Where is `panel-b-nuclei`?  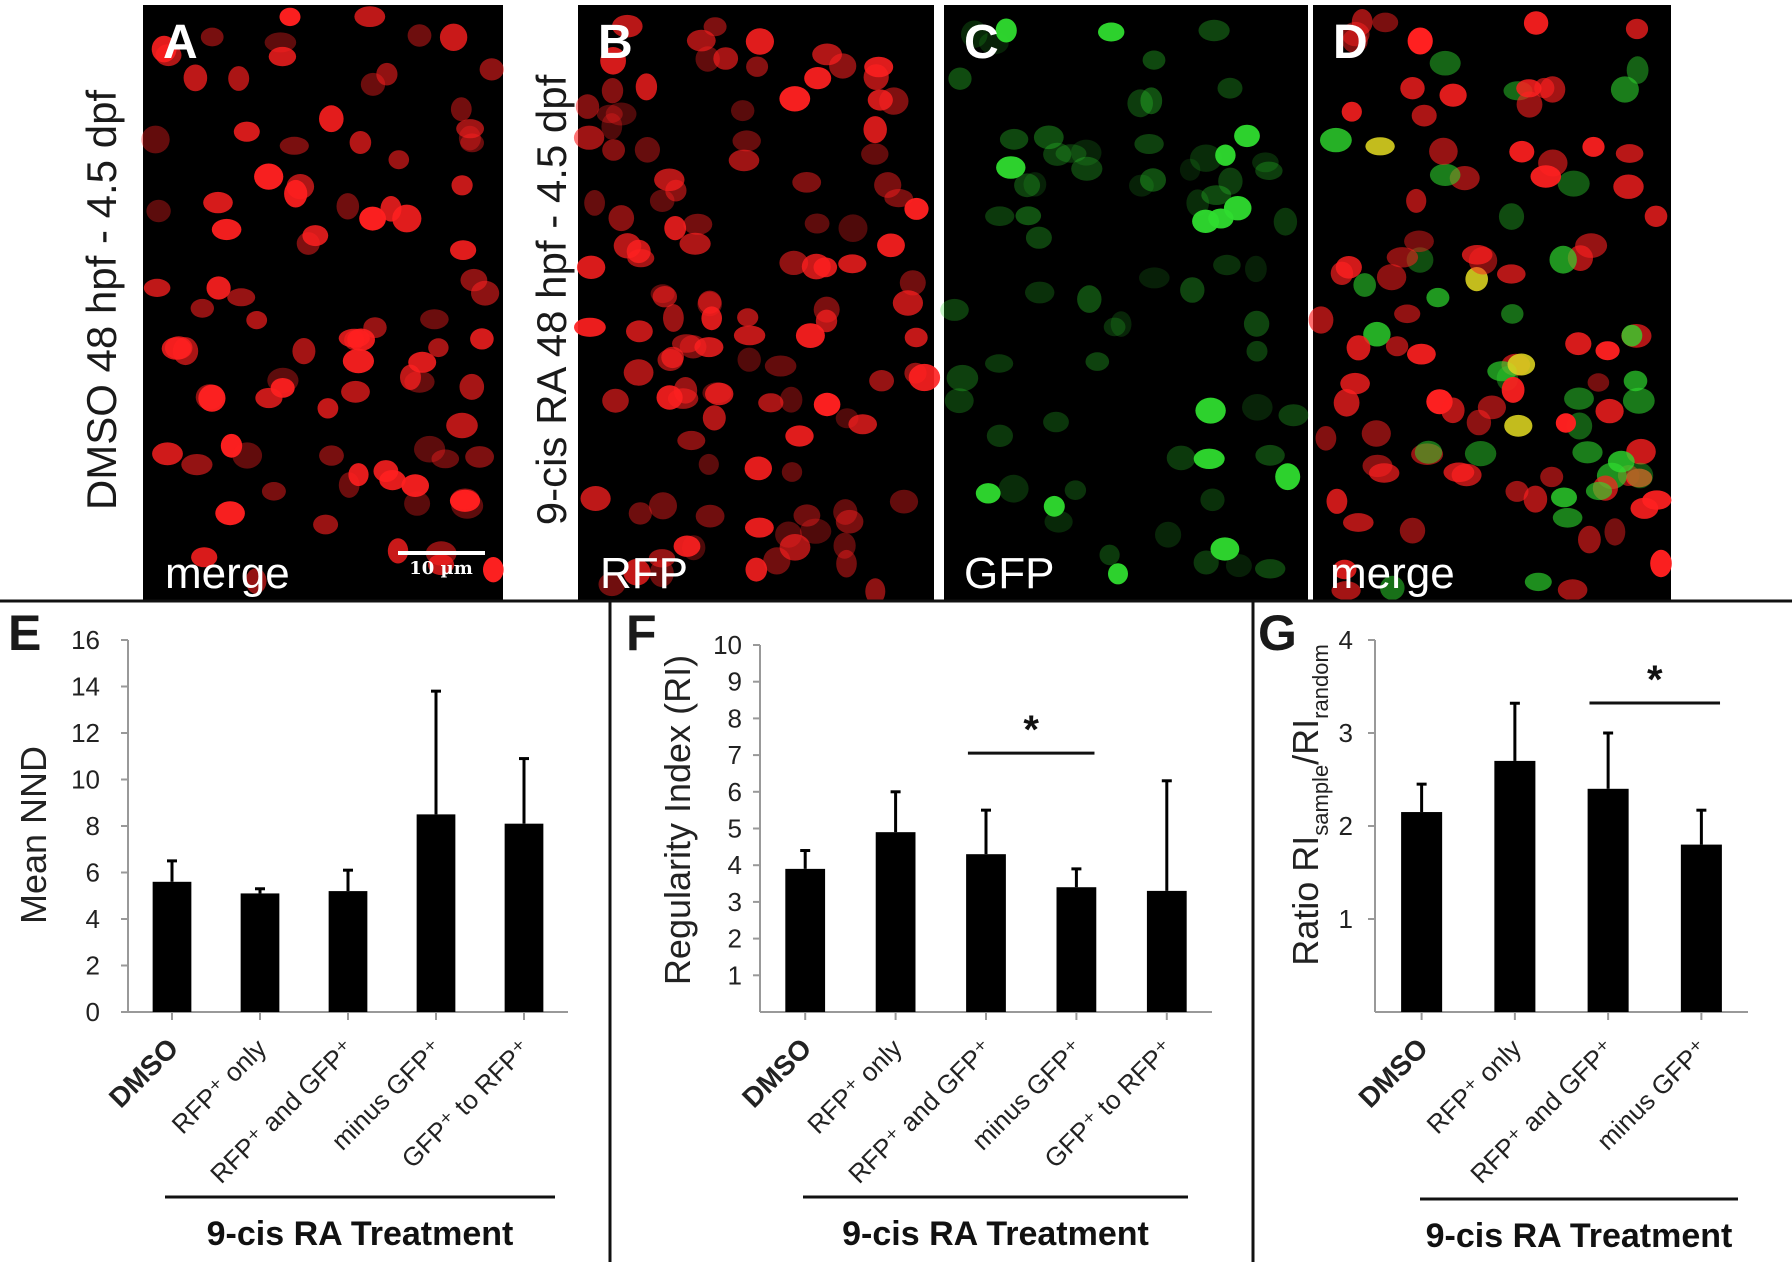 panel-b-nuclei is located at coordinates (757, 307).